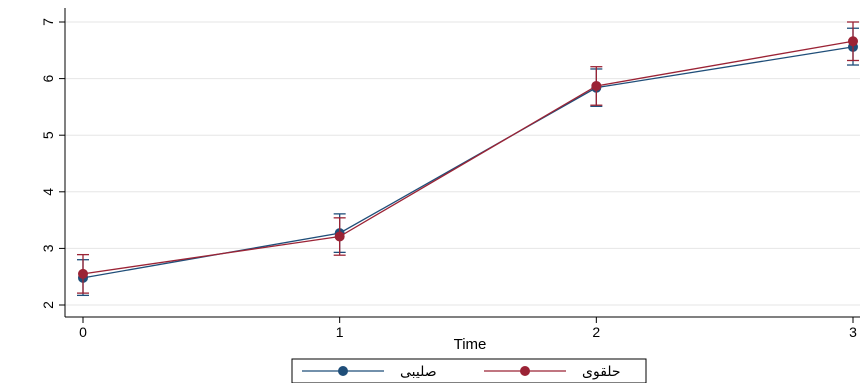 The height and width of the screenshot is (383, 860). What do you see at coordinates (340, 332) in the screenshot?
I see `x-tick-label: 1` at bounding box center [340, 332].